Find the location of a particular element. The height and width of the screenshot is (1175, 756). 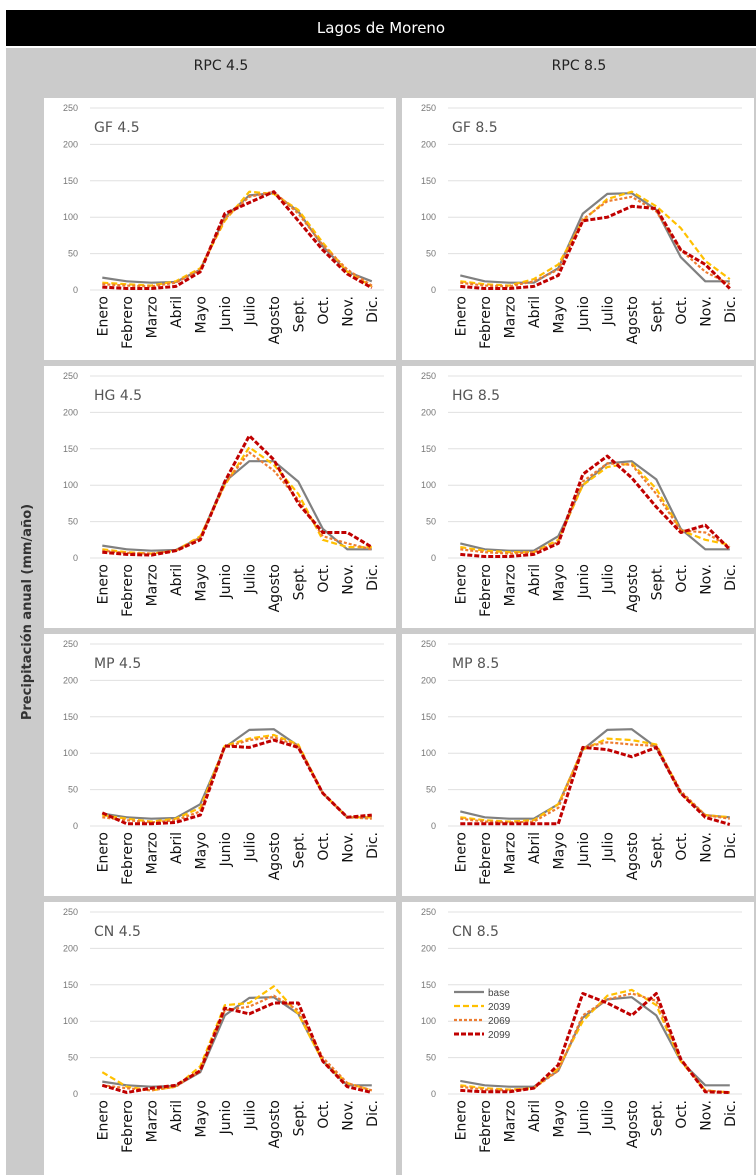

y-axis-label: Precipitación anual (mm/año) is located at coordinates (27, 612).